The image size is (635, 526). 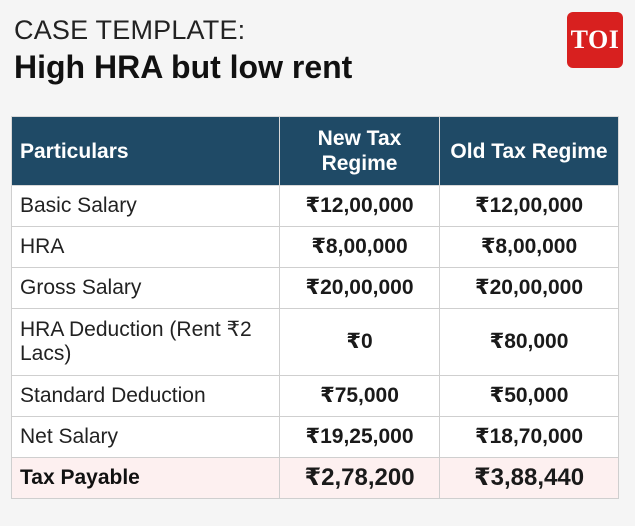 What do you see at coordinates (359, 151) in the screenshot?
I see `column-header-new-regime: New Tax Regime` at bounding box center [359, 151].